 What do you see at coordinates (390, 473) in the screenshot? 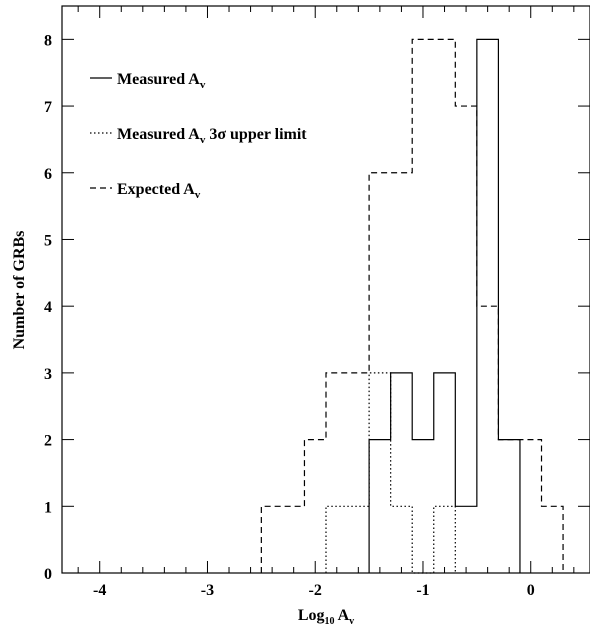
I see `series-dotted-histogram` at bounding box center [390, 473].